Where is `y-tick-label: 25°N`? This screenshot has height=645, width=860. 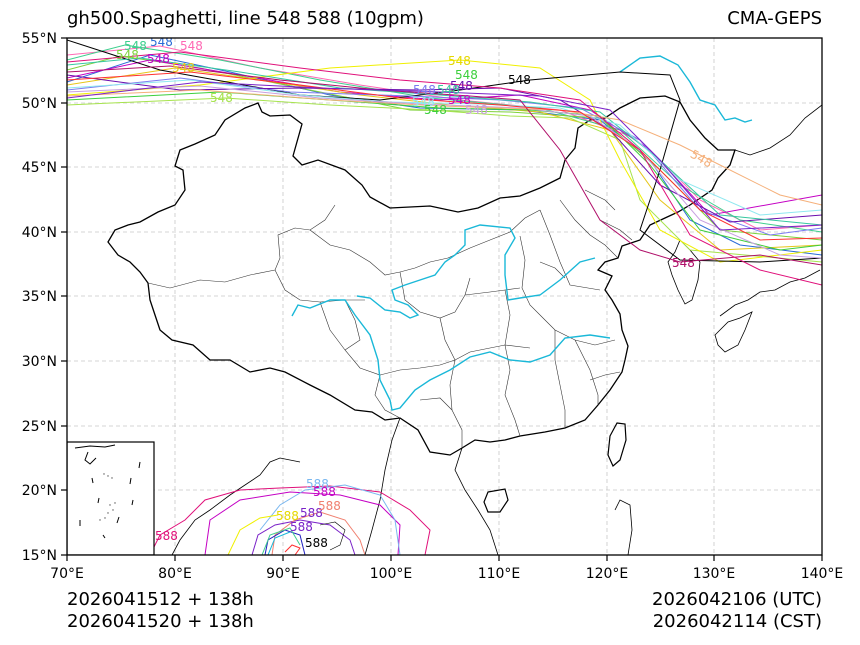 y-tick-label: 25°N is located at coordinates (39, 427).